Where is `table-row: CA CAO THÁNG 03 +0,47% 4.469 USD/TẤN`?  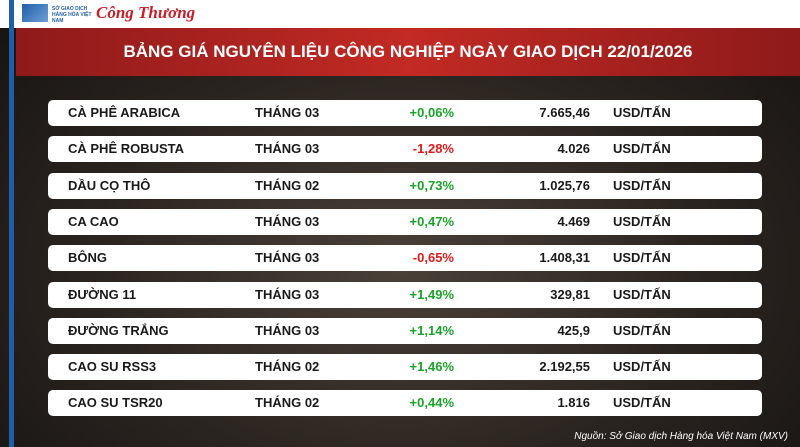 table-row: CA CAO THÁNG 03 +0,47% 4.469 USD/TẤN is located at coordinates (405, 221).